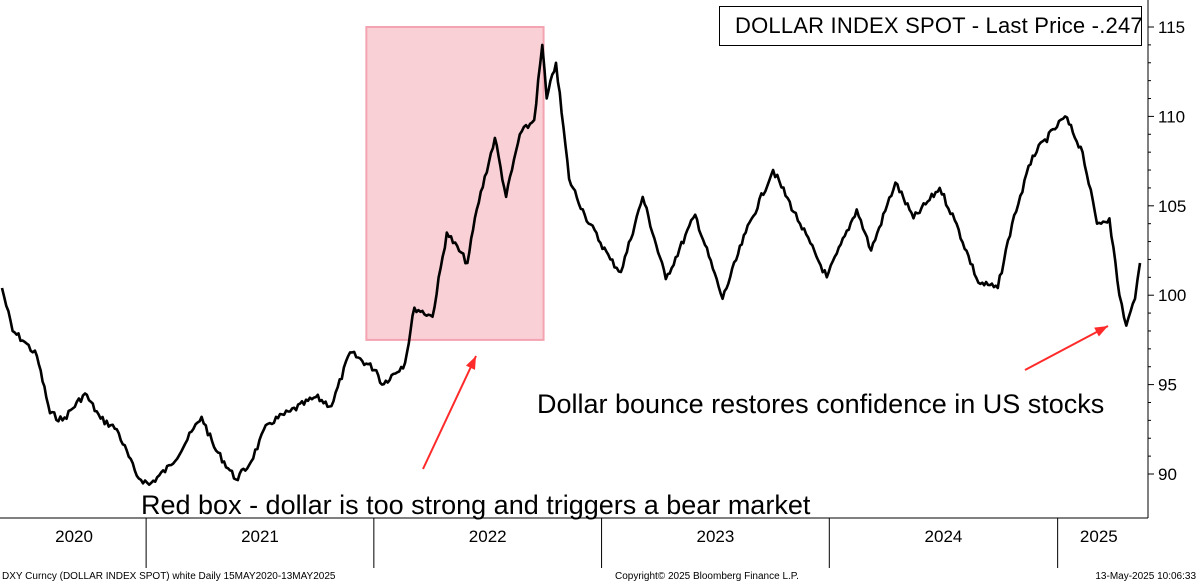 Image resolution: width=1200 pixels, height=585 pixels. Describe the element at coordinates (1167, 385) in the screenshot. I see `y-tick-label: 95` at that location.